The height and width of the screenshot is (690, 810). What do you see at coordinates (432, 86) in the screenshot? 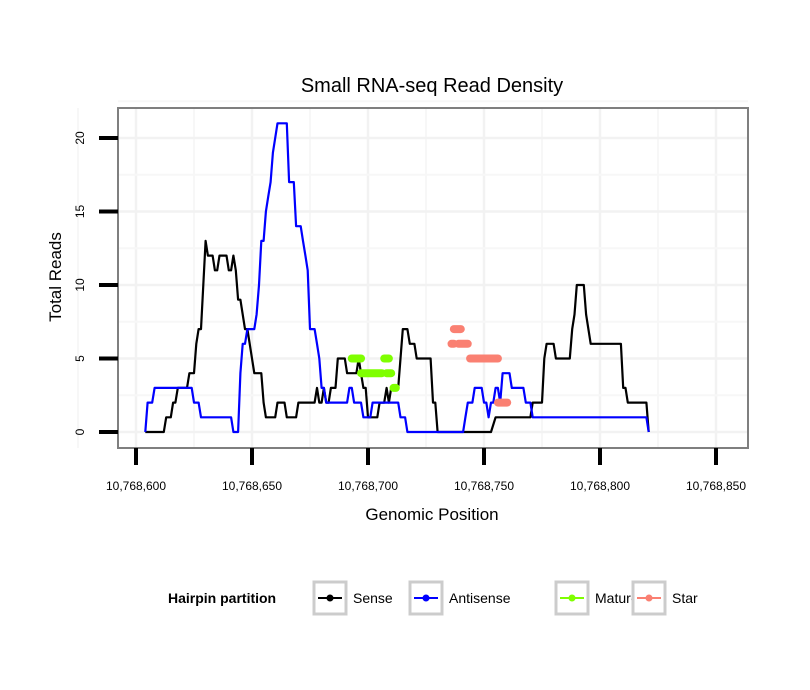
I see `chart-title: Small RNA-seq Read Density` at bounding box center [432, 86].